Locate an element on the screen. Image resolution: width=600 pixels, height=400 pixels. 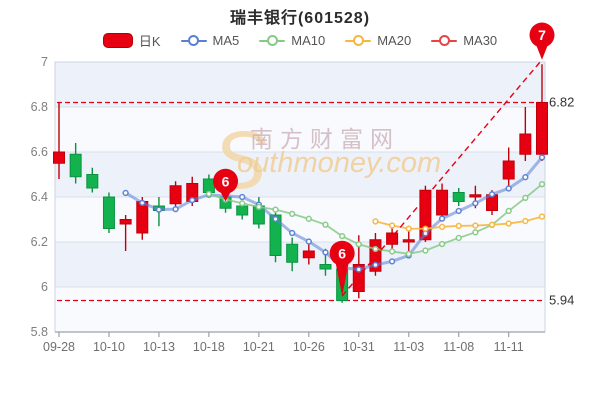
y-tick-label: 6.6 is located at coordinates (39, 152).